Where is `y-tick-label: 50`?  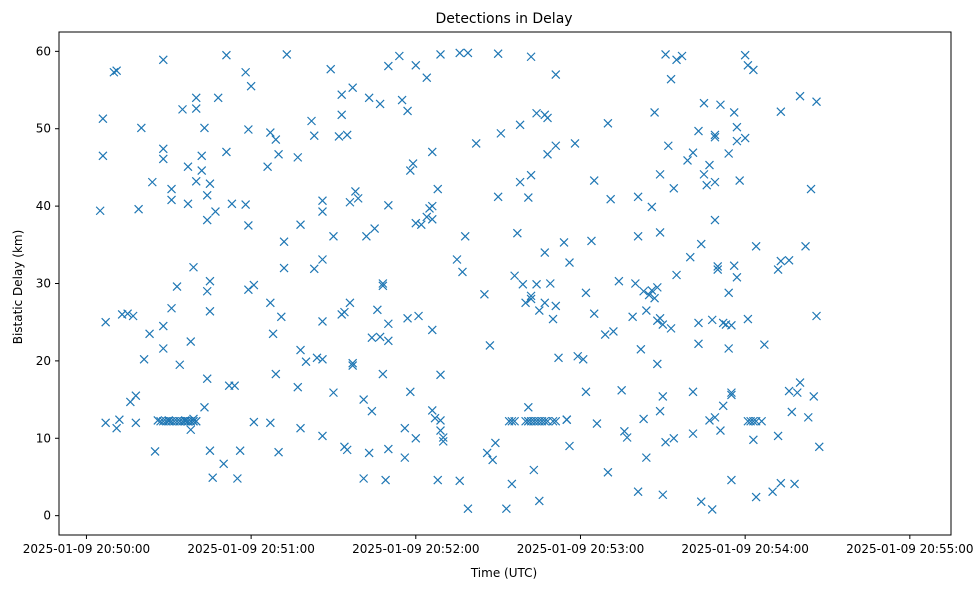 y-tick-label: 50 is located at coordinates (43, 129).